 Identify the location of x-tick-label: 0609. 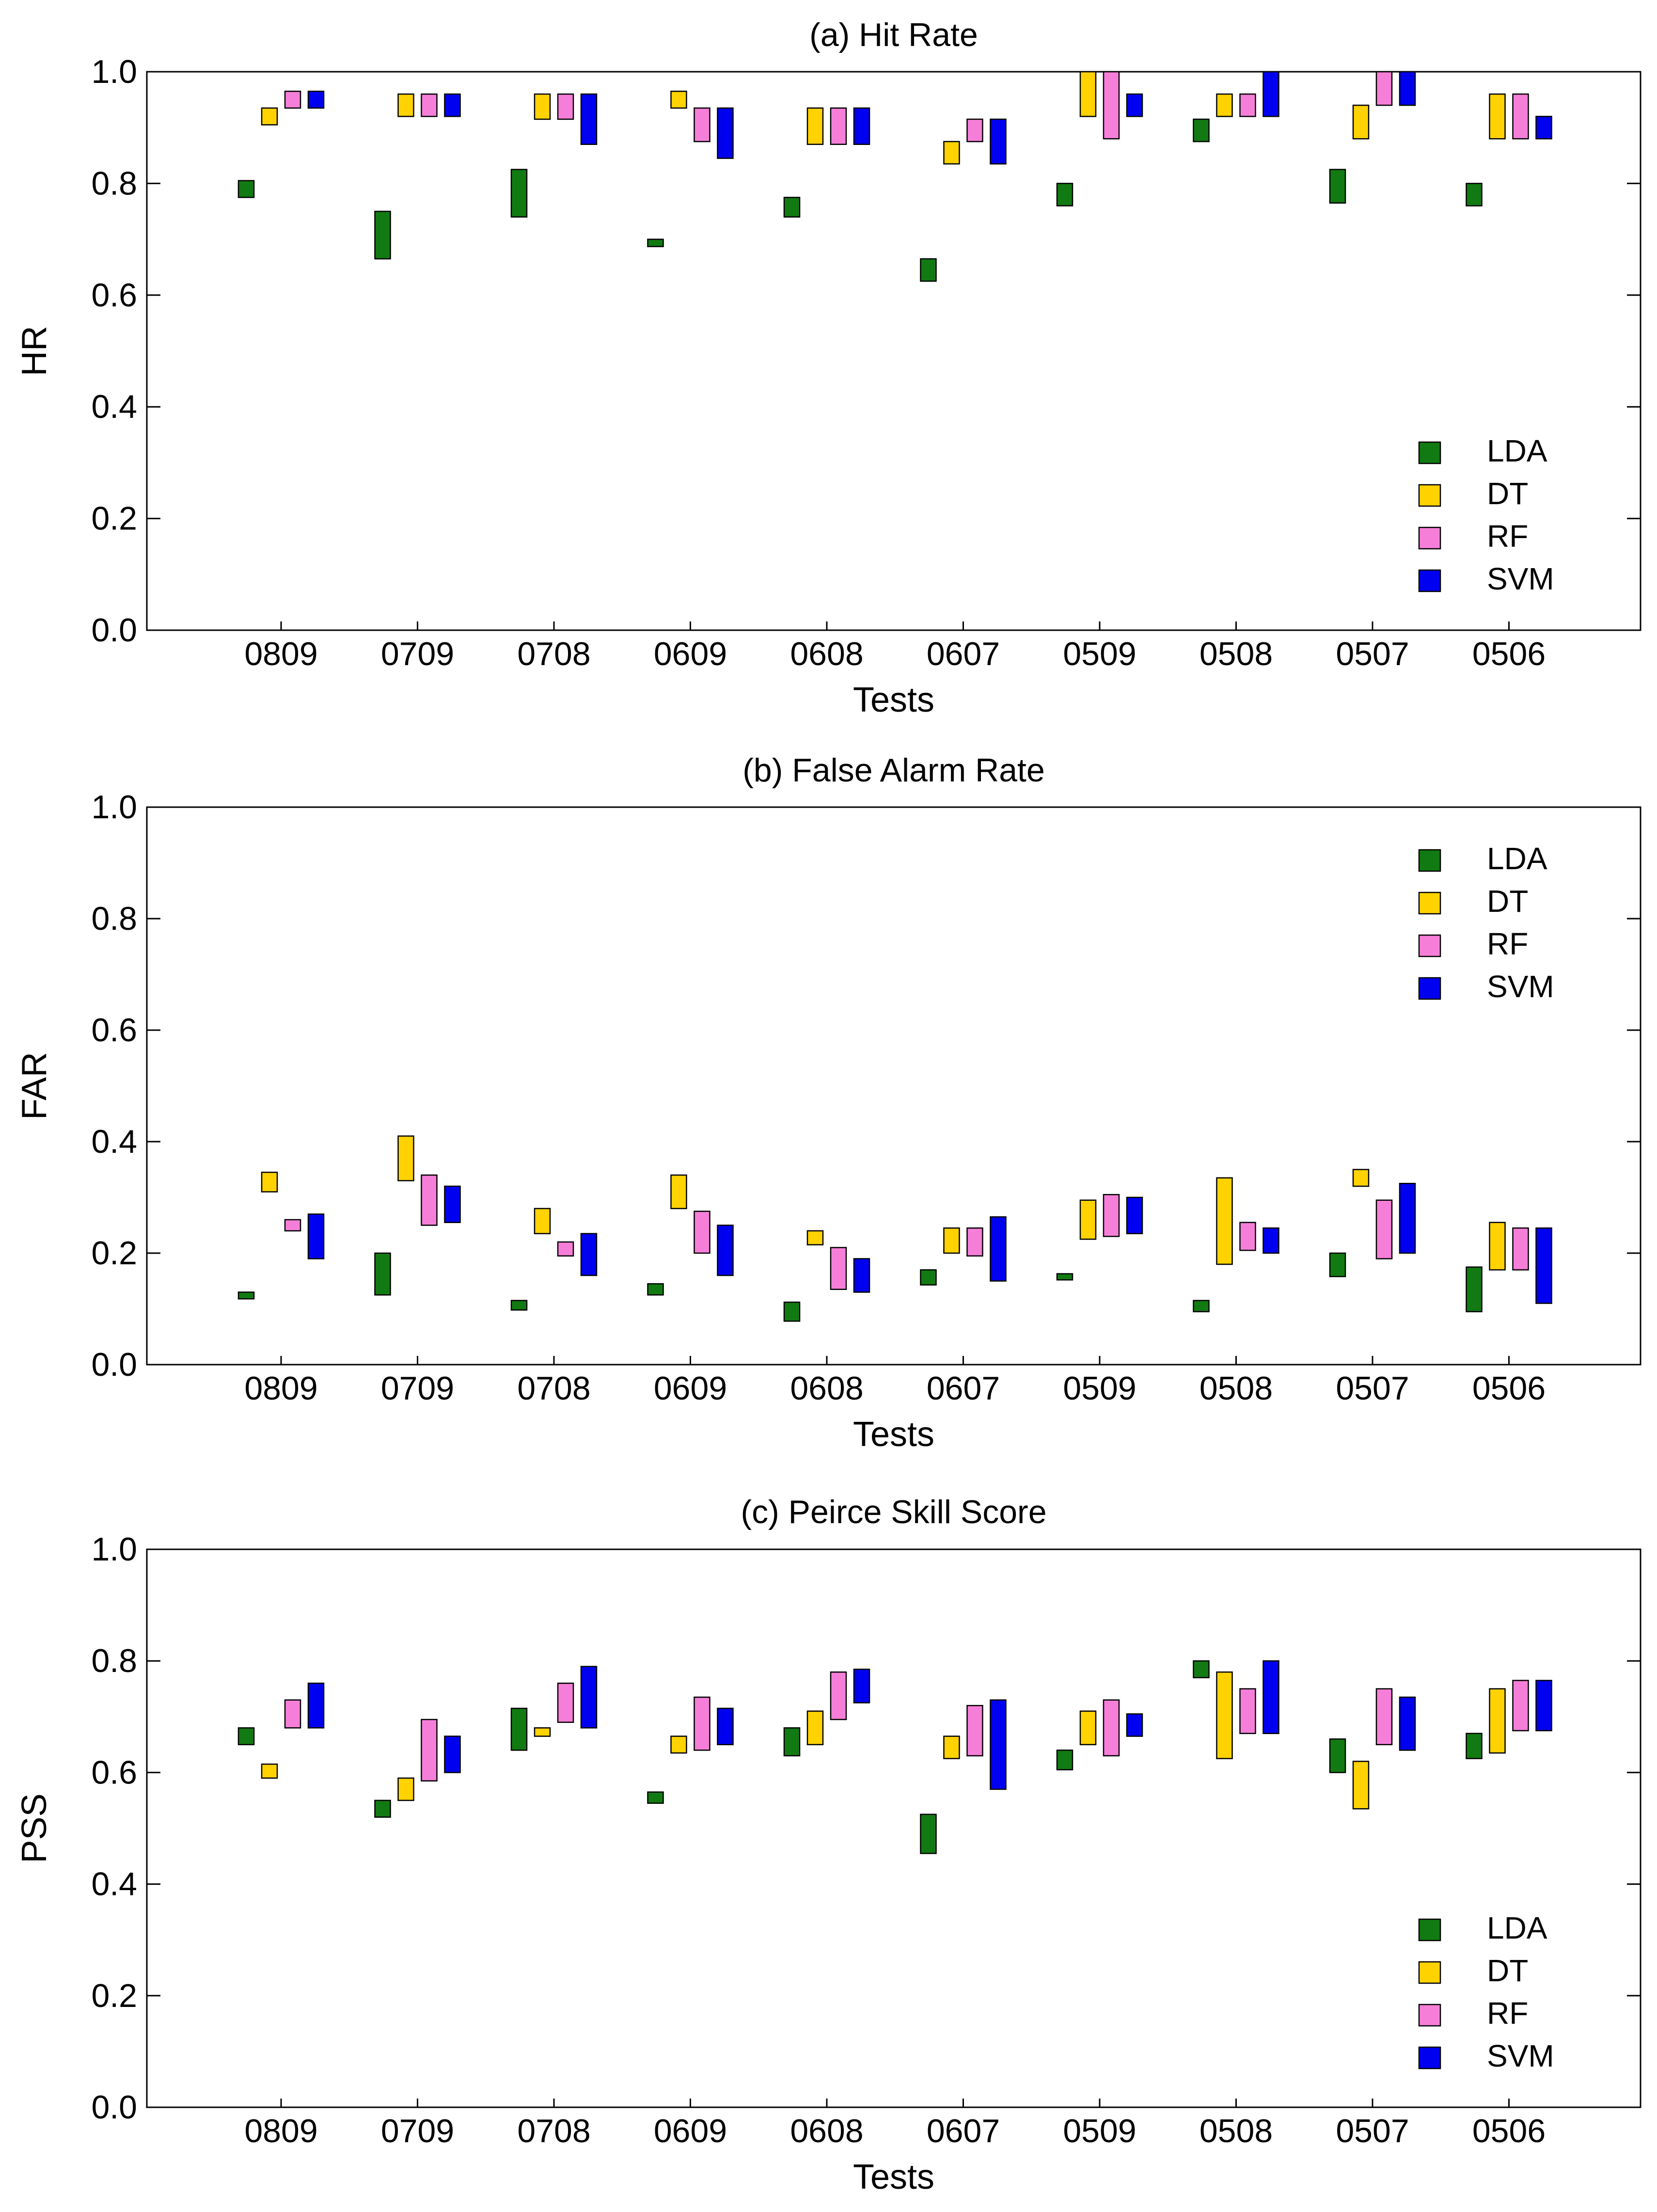
(690, 654).